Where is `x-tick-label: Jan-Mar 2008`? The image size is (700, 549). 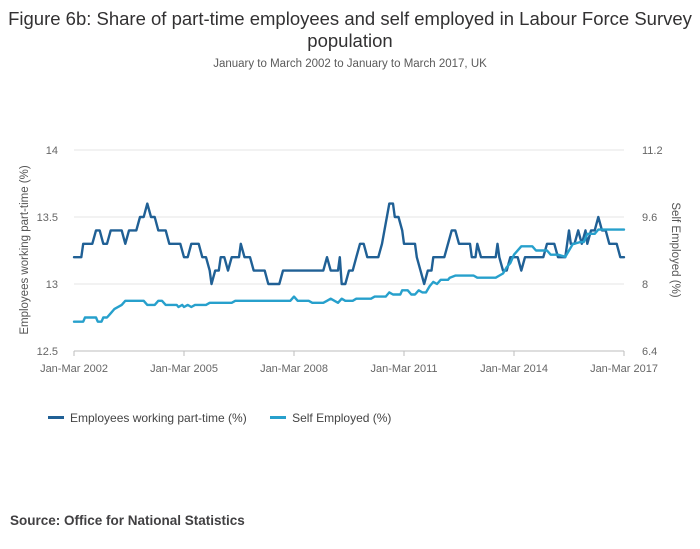
x-tick-label: Jan-Mar 2008 is located at coordinates (294, 369).